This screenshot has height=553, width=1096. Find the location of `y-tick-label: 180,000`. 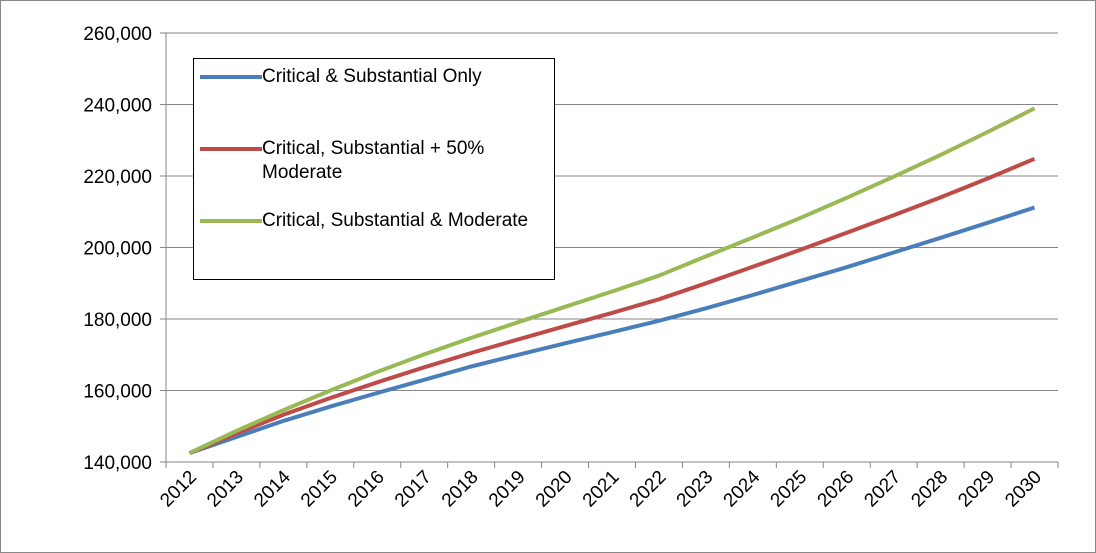

y-tick-label: 180,000 is located at coordinates (117, 320).